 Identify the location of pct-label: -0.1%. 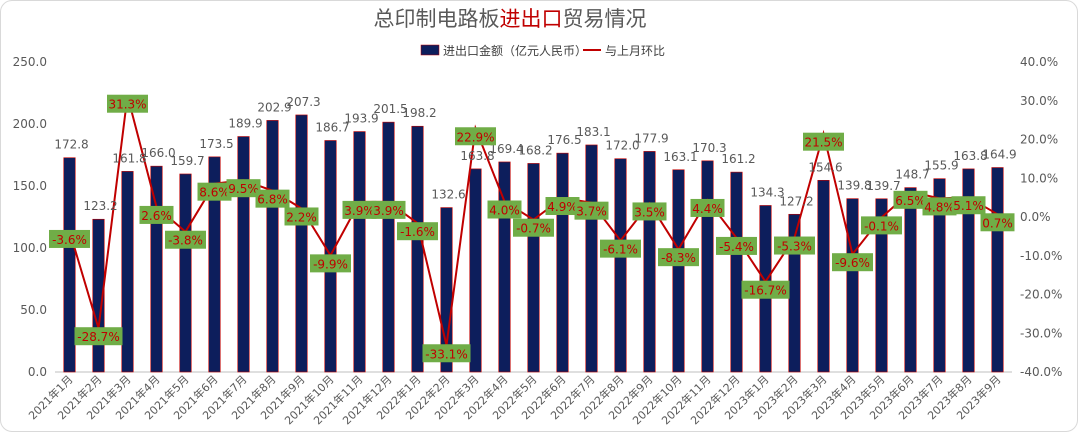
(881, 226).